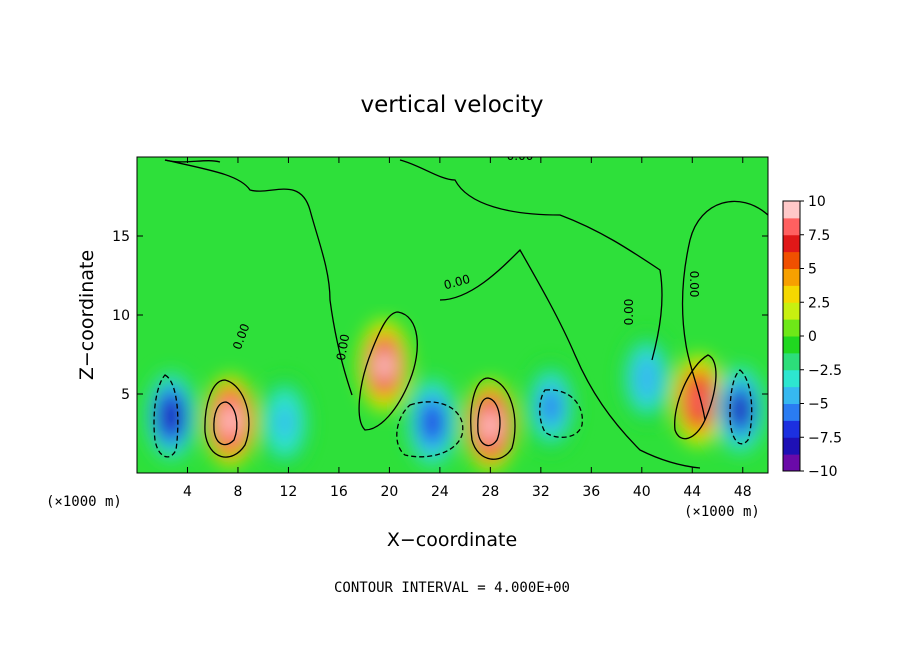 The width and height of the screenshot is (904, 654). I want to click on y-tick-label: 10, so click(121, 316).